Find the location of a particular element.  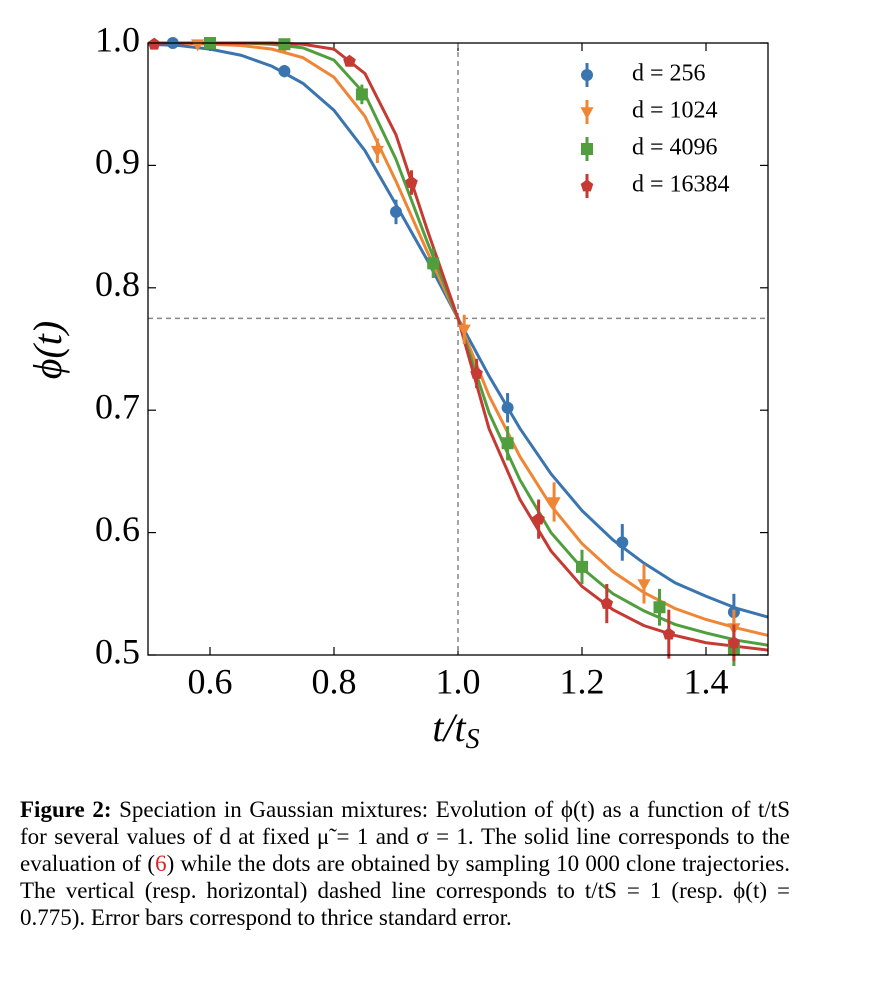

x-tick-label: 1.0 is located at coordinates (458, 681).